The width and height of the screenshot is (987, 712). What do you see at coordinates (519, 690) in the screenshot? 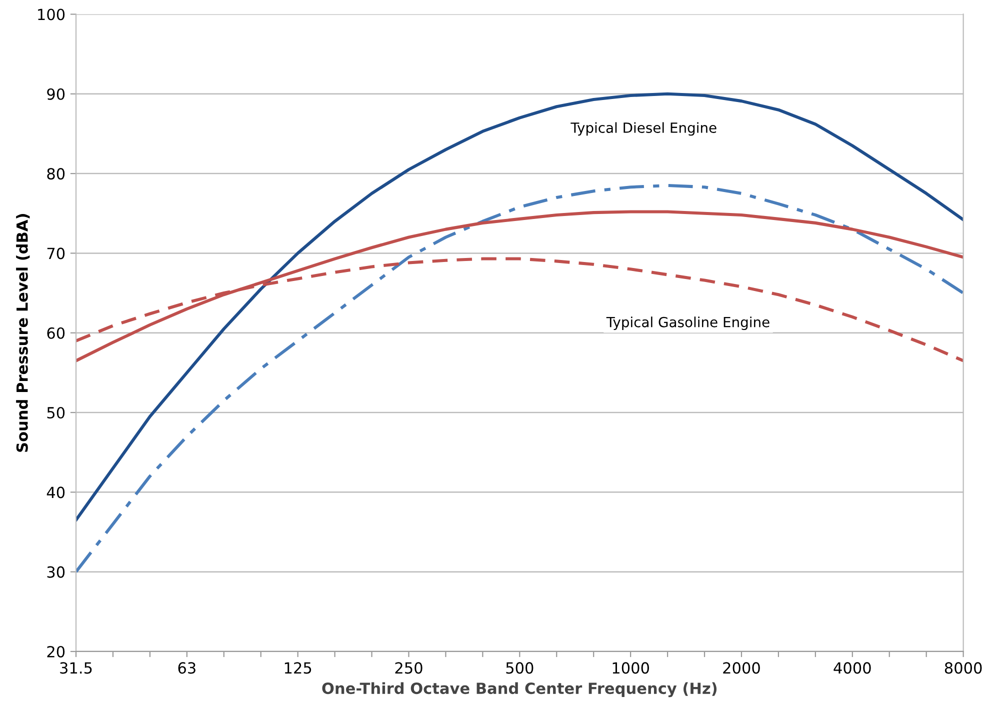
I see `x-axis-title: One-Third Octave Band Center Frequency (Hz)` at bounding box center [519, 690].